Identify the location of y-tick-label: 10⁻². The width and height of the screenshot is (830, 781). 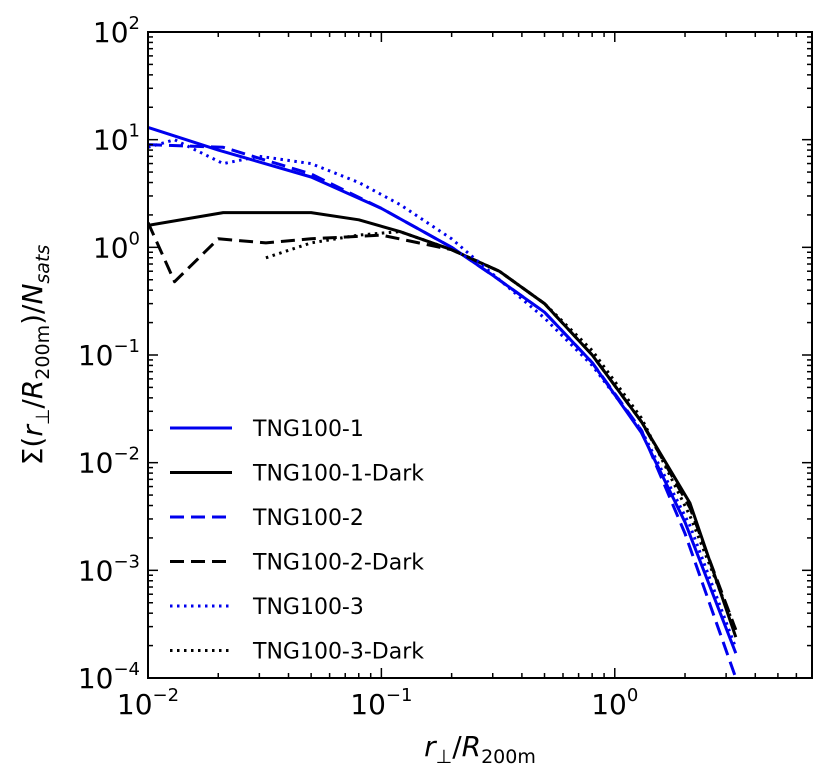
(109, 462).